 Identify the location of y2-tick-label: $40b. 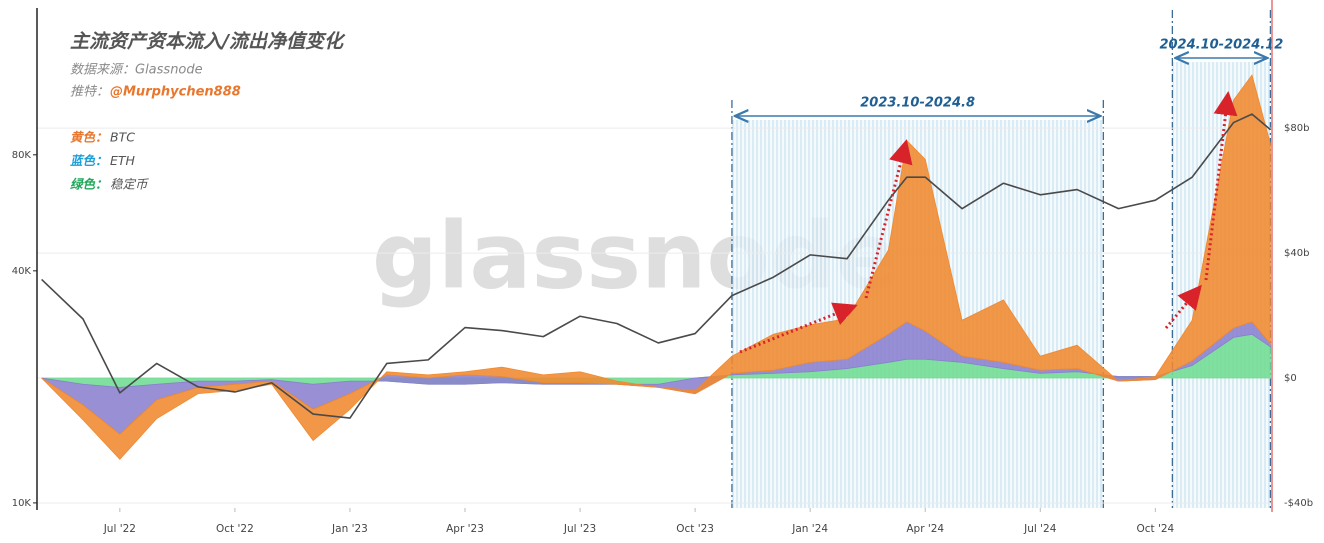
(1296, 253).